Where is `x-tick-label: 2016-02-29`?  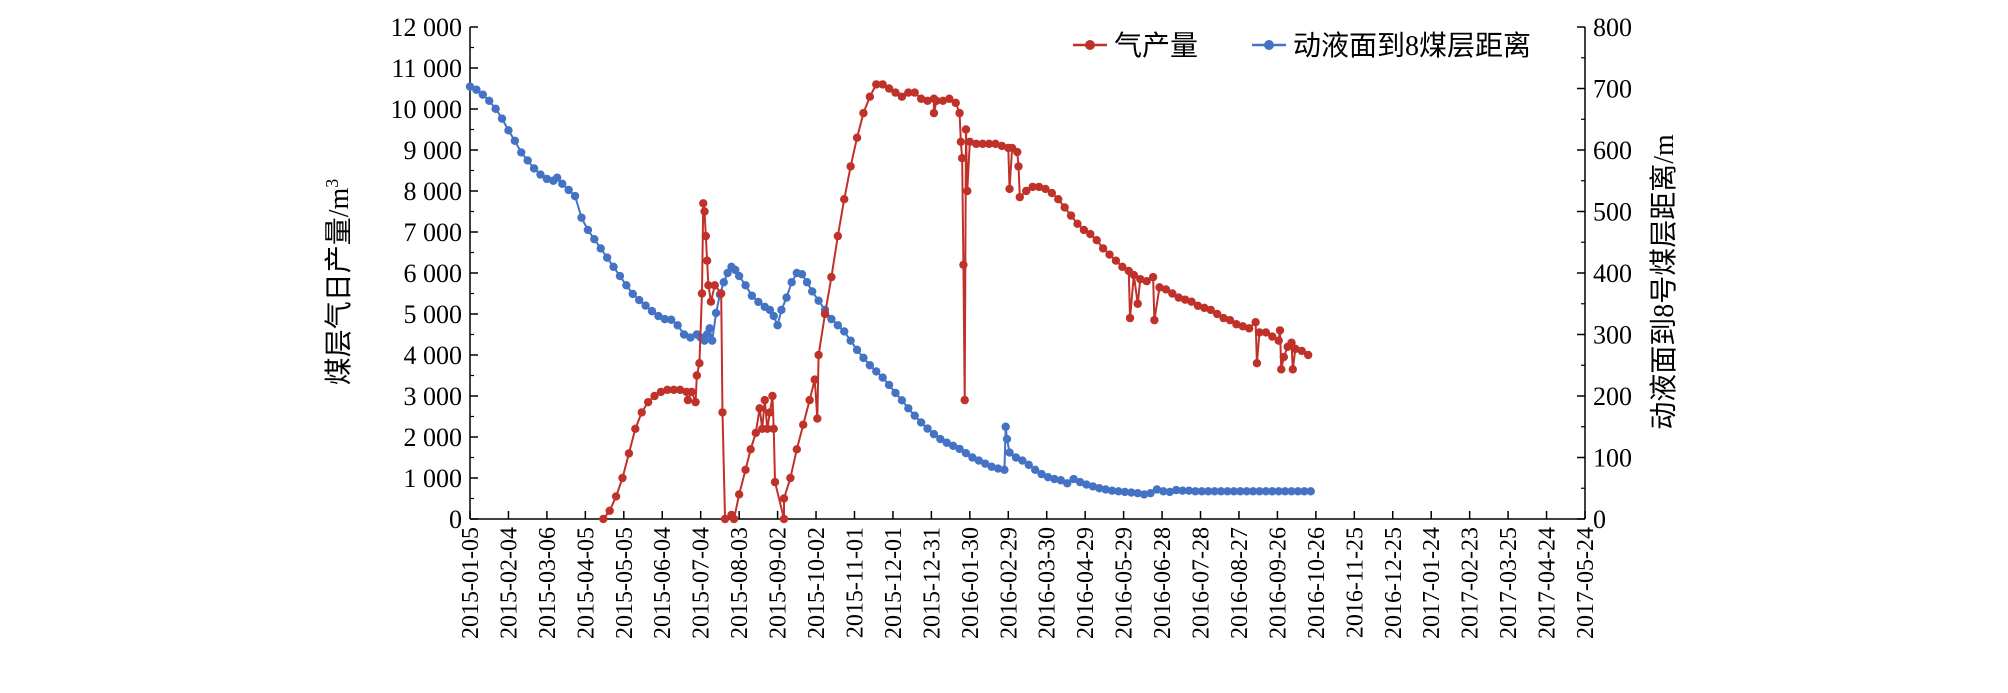
x-tick-label: 2016-02-29 is located at coordinates (1009, 583).